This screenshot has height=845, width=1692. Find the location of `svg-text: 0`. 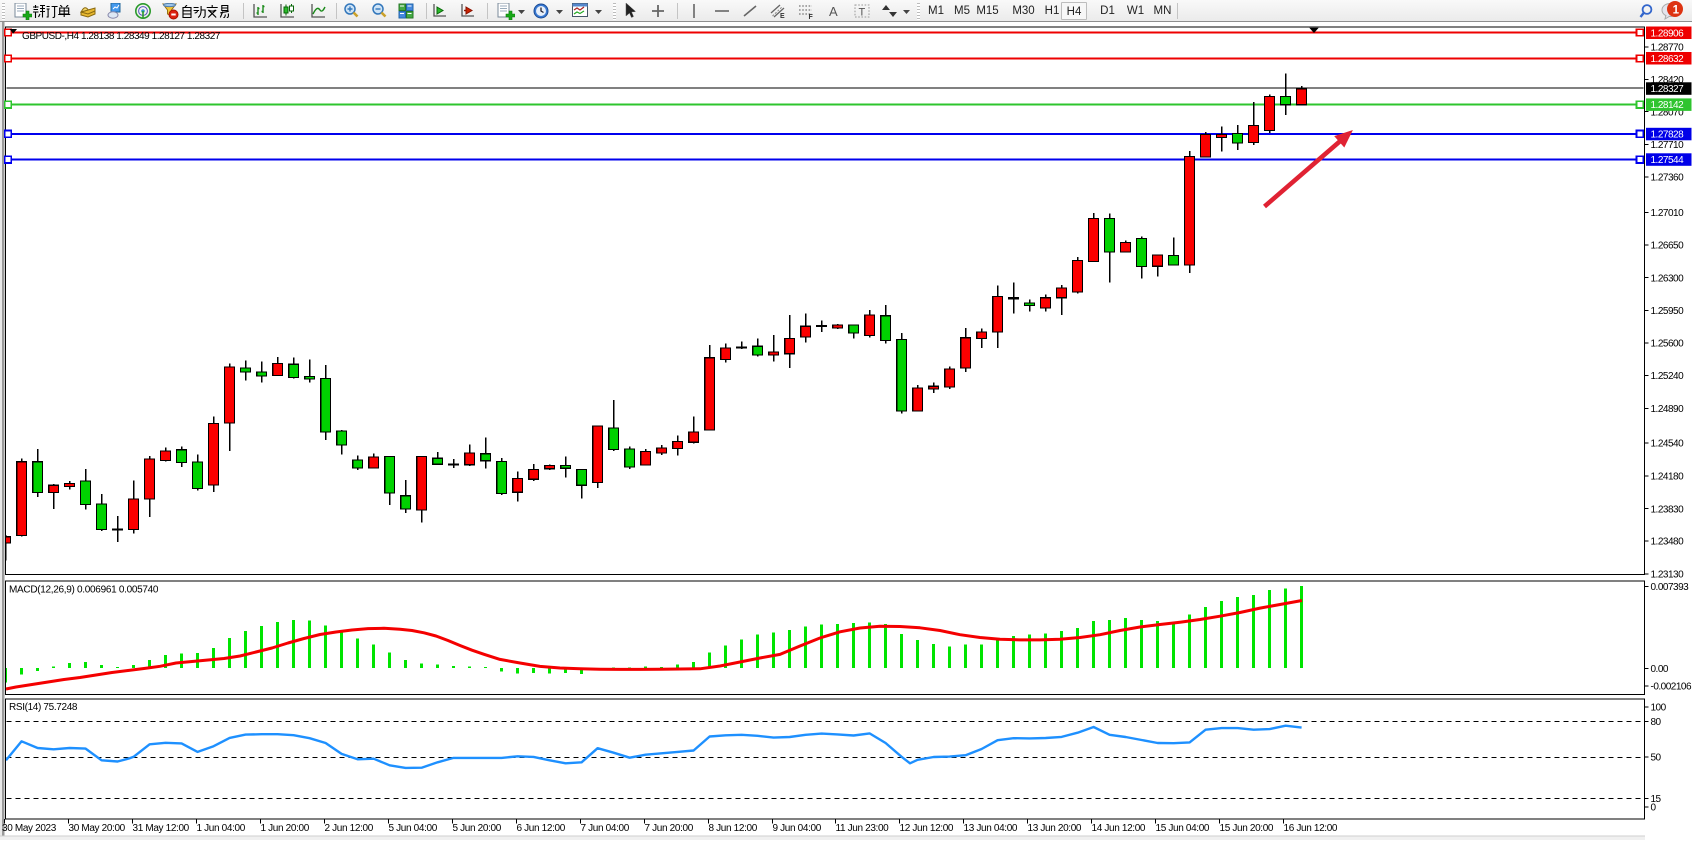

svg-text: 0 is located at coordinates (1654, 808).